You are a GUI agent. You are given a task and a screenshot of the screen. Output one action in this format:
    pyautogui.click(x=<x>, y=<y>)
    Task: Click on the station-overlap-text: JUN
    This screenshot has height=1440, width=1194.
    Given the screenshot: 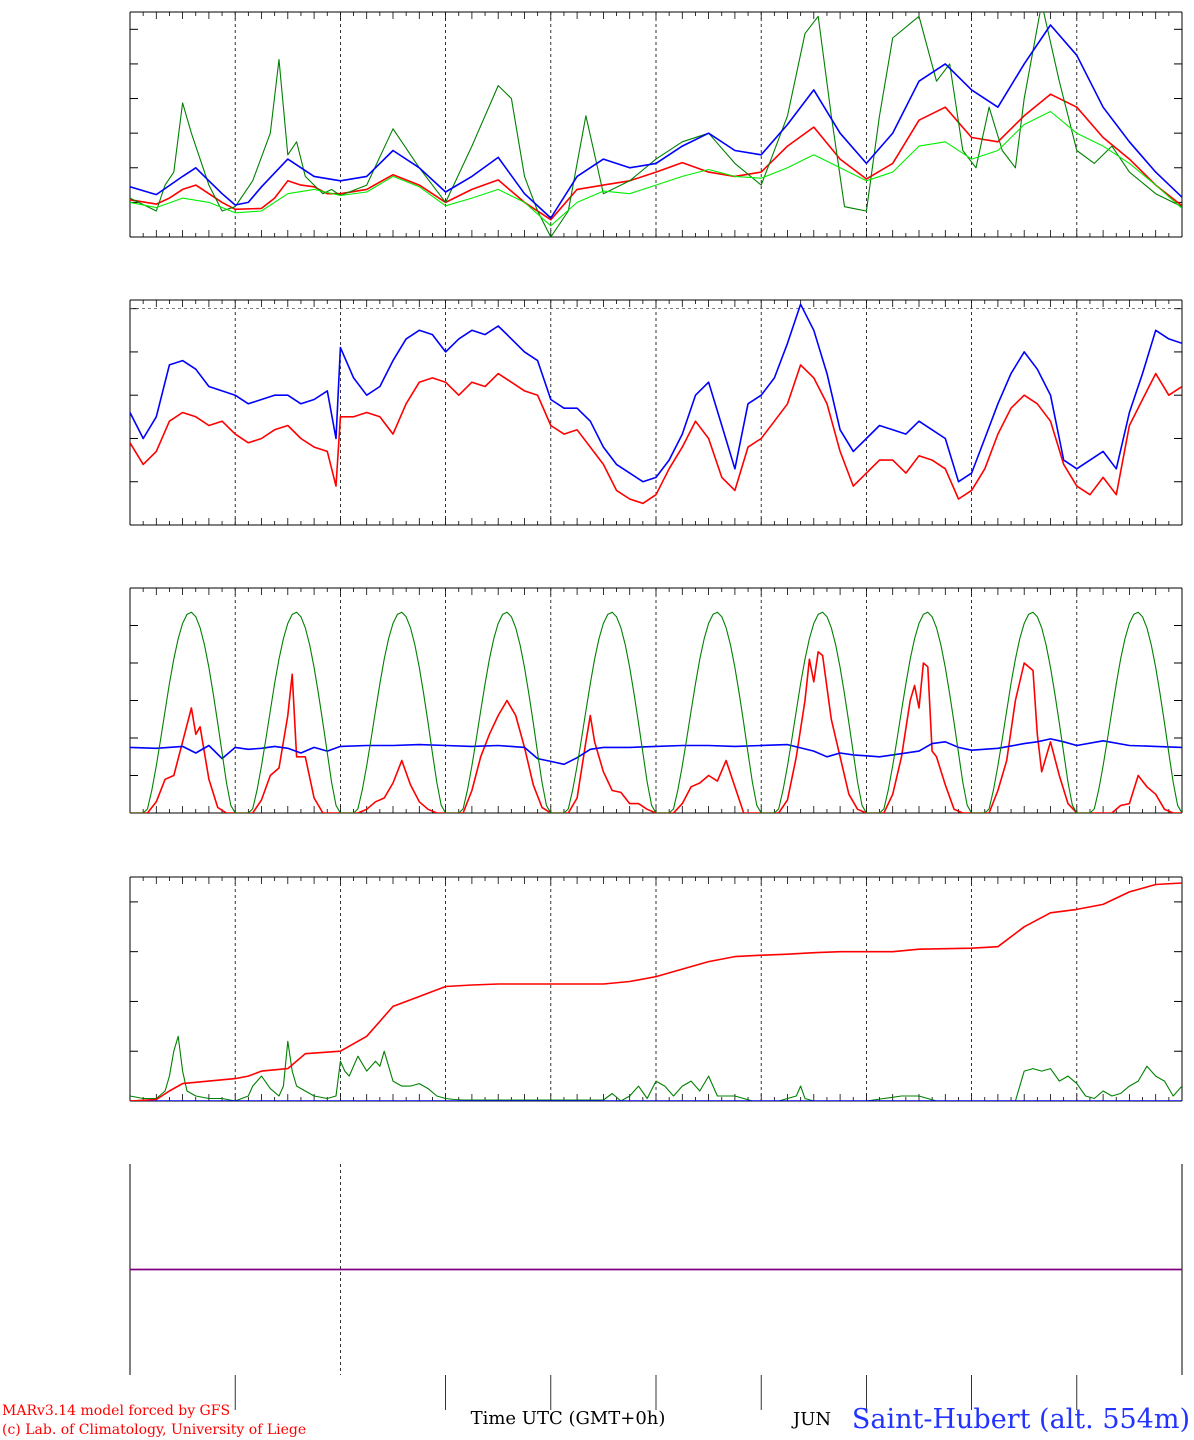 What is the action you would take?
    pyautogui.click(x=811, y=1419)
    